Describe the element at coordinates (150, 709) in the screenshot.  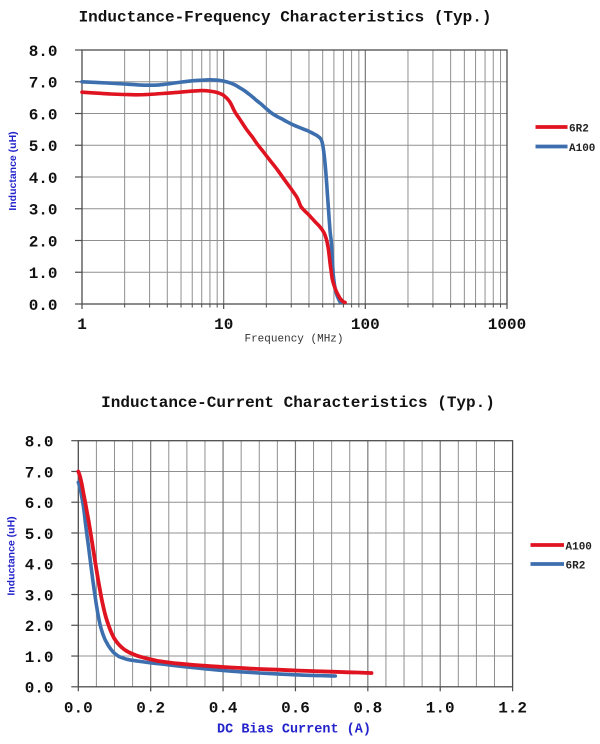
I see `svg-text: 0.2` at that location.